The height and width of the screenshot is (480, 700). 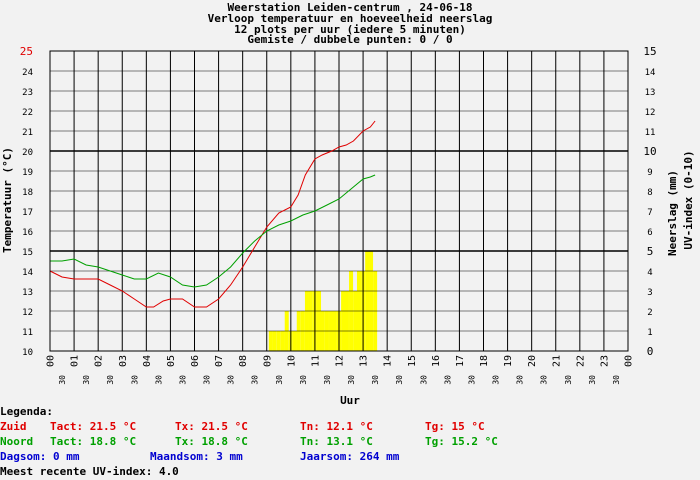 What do you see at coordinates (532, 361) in the screenshot?
I see `x-tick-hour: 20` at bounding box center [532, 361].